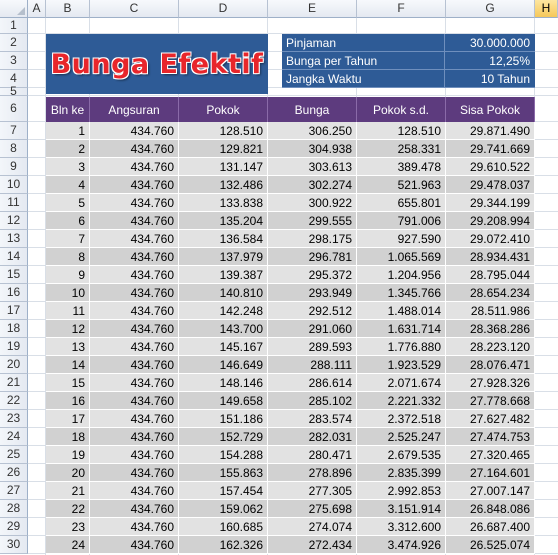 The height and width of the screenshot is (555, 558). What do you see at coordinates (223, 293) in the screenshot?
I see `table-cell: 140.810` at bounding box center [223, 293].